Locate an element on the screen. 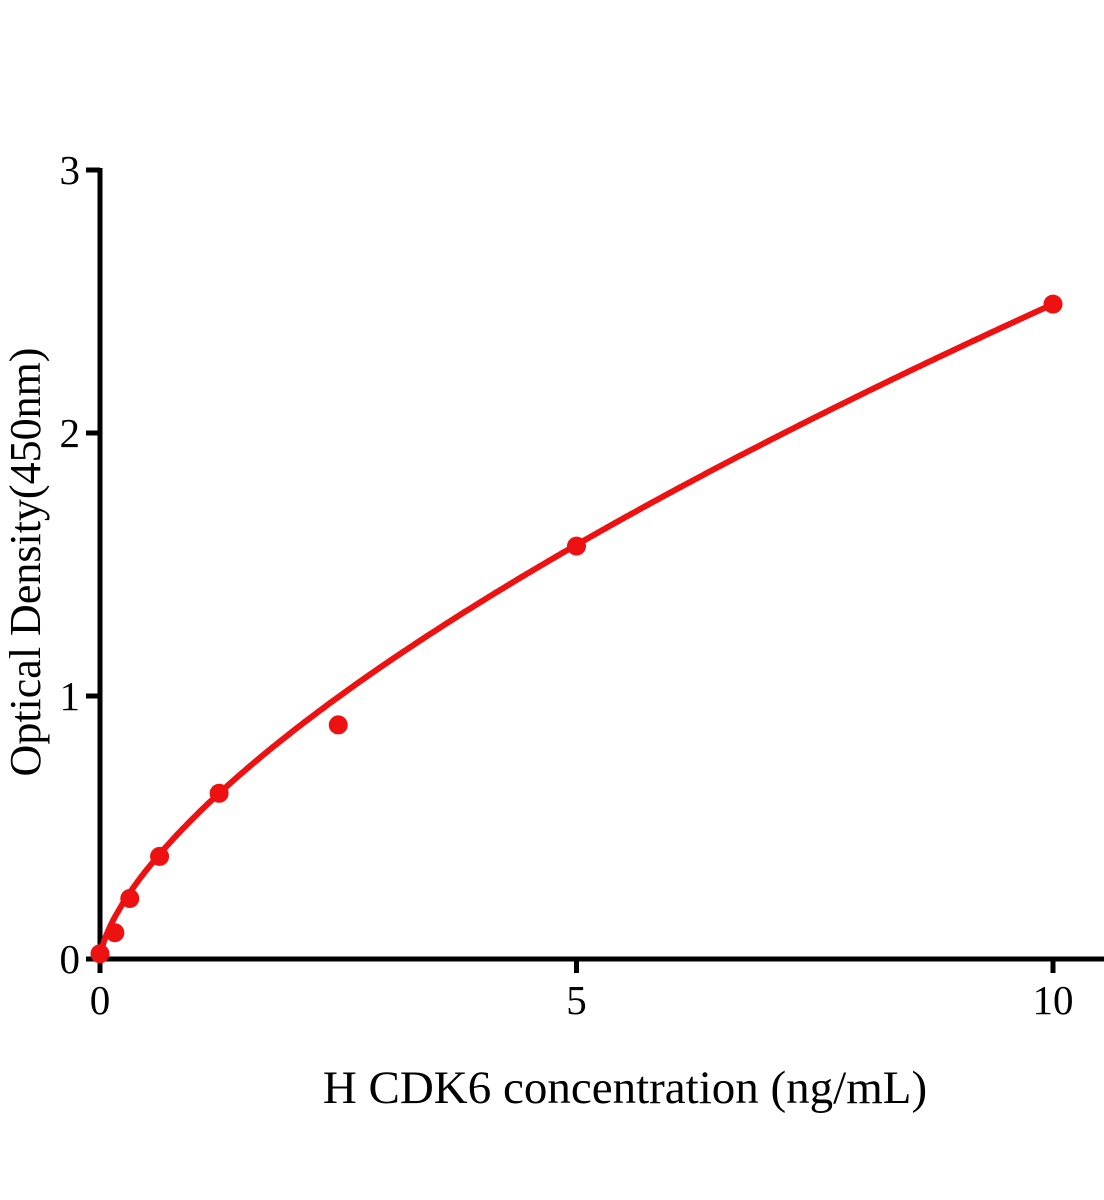  x-tick-label: 0 is located at coordinates (100, 1000).